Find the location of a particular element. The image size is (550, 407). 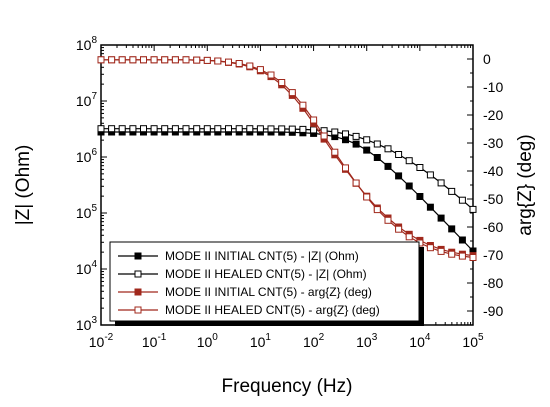

y-right-tick-label: -70 is located at coordinates (493, 255).